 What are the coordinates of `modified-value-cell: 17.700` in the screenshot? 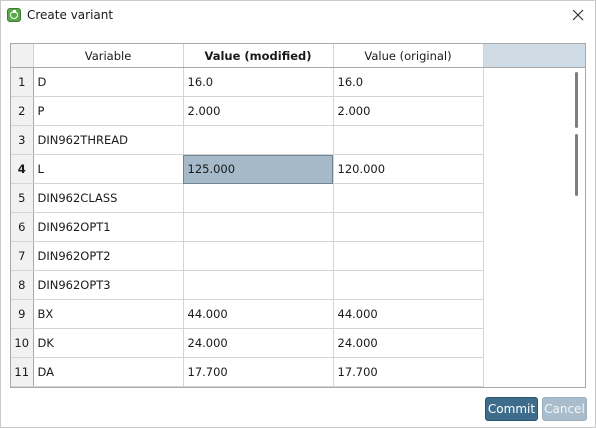 It's located at (258, 372).